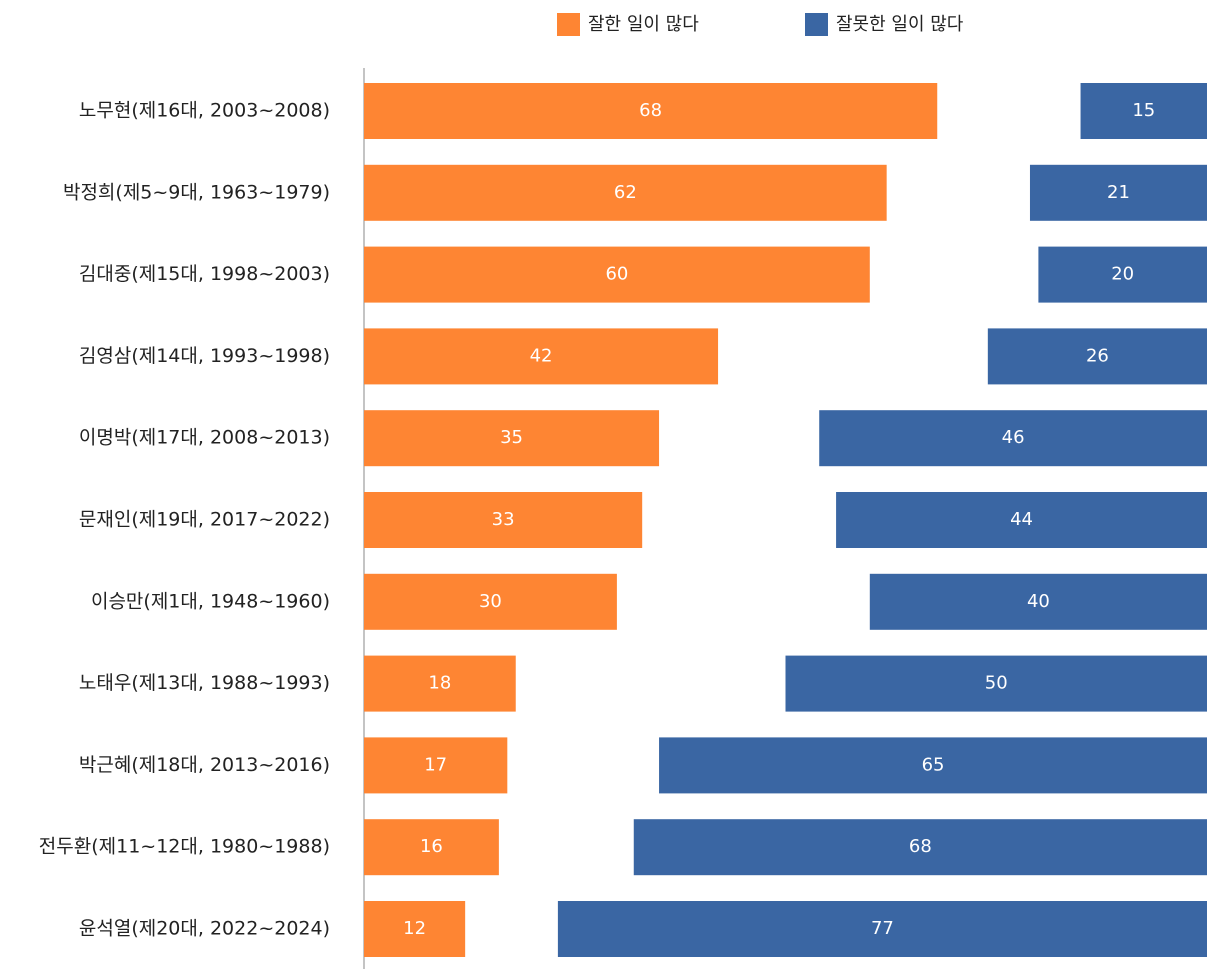 This screenshot has height=969, width=1207. I want to click on value-label: 42, so click(541, 355).